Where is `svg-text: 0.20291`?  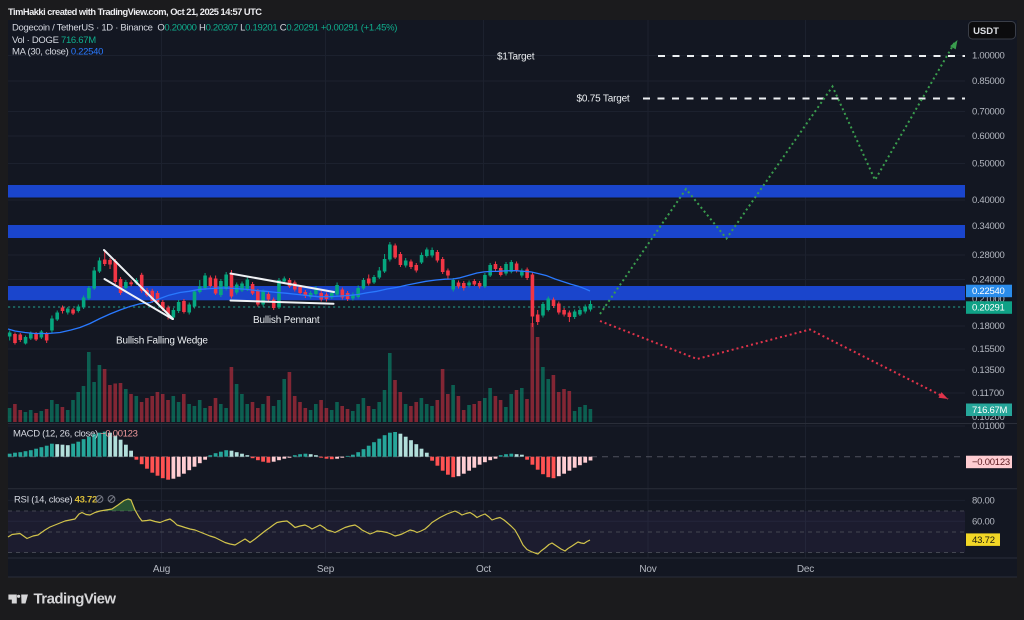 svg-text: 0.20291 is located at coordinates (988, 308).